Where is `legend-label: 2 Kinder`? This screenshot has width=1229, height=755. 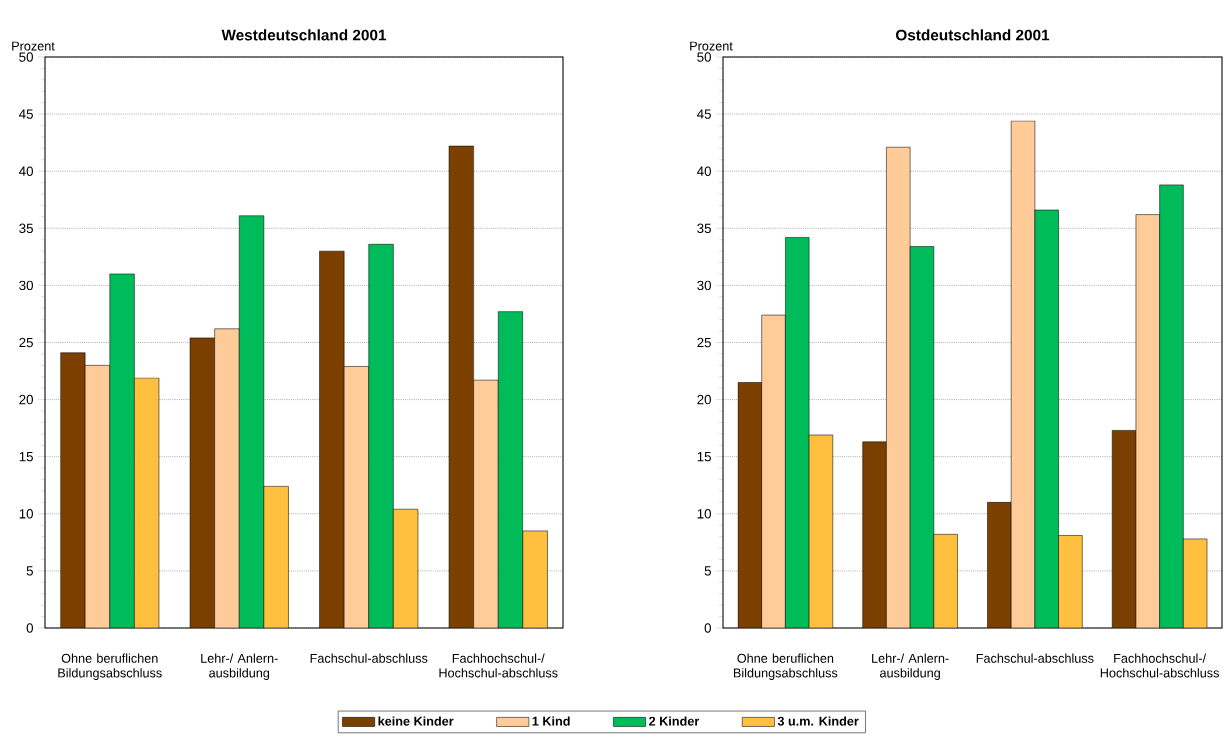
legend-label: 2 Kinder is located at coordinates (674, 721).